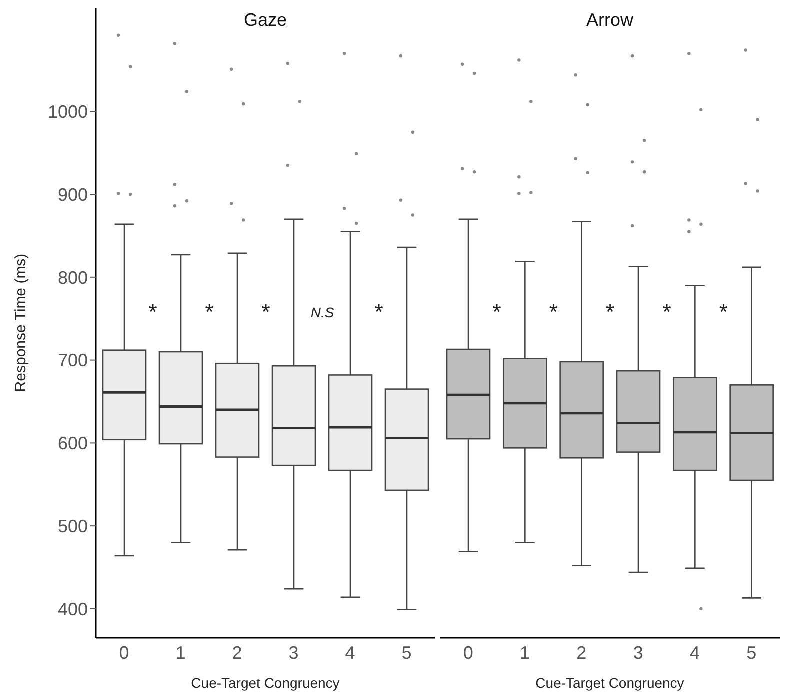 The width and height of the screenshot is (797, 697). I want to click on y-tick-label: 1000, so click(68, 112).